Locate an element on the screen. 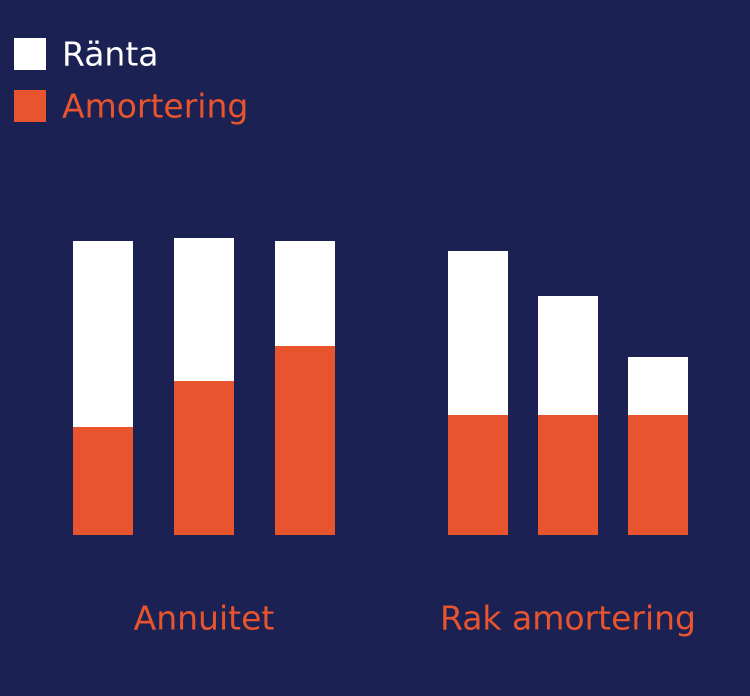 The image size is (750, 696). legend-label: Amortering is located at coordinates (155, 106).